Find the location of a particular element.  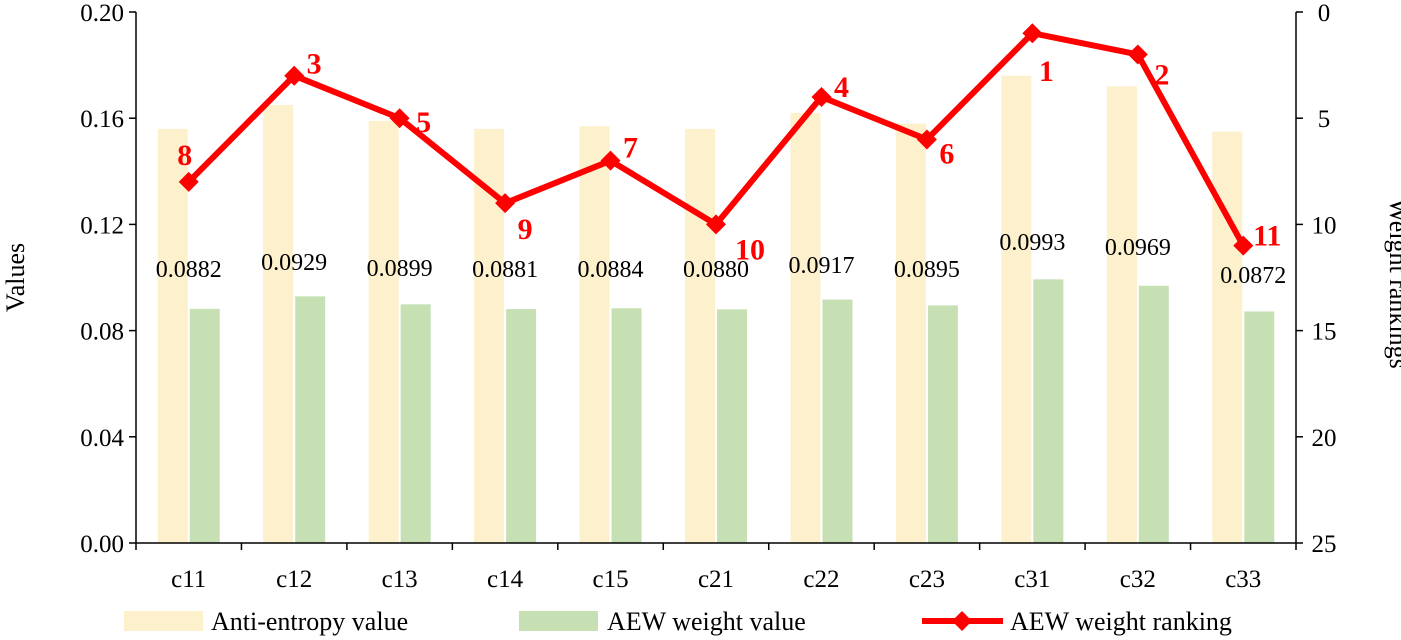

ranking-label-c13: 5 is located at coordinates (423, 122).